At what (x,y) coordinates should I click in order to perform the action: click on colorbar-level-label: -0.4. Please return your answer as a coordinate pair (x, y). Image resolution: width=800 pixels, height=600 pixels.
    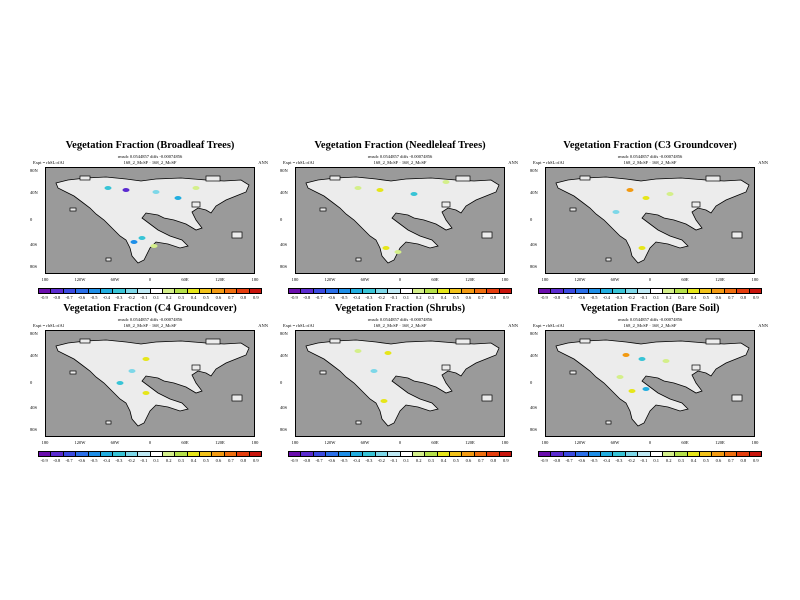
    Looking at the image, I should click on (606, 460).